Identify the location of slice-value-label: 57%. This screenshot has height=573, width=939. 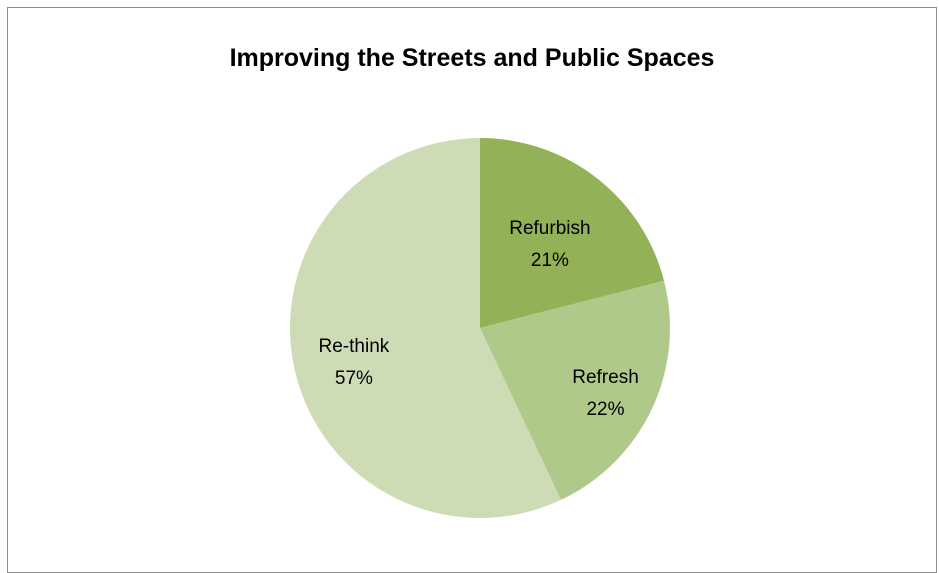
(354, 378).